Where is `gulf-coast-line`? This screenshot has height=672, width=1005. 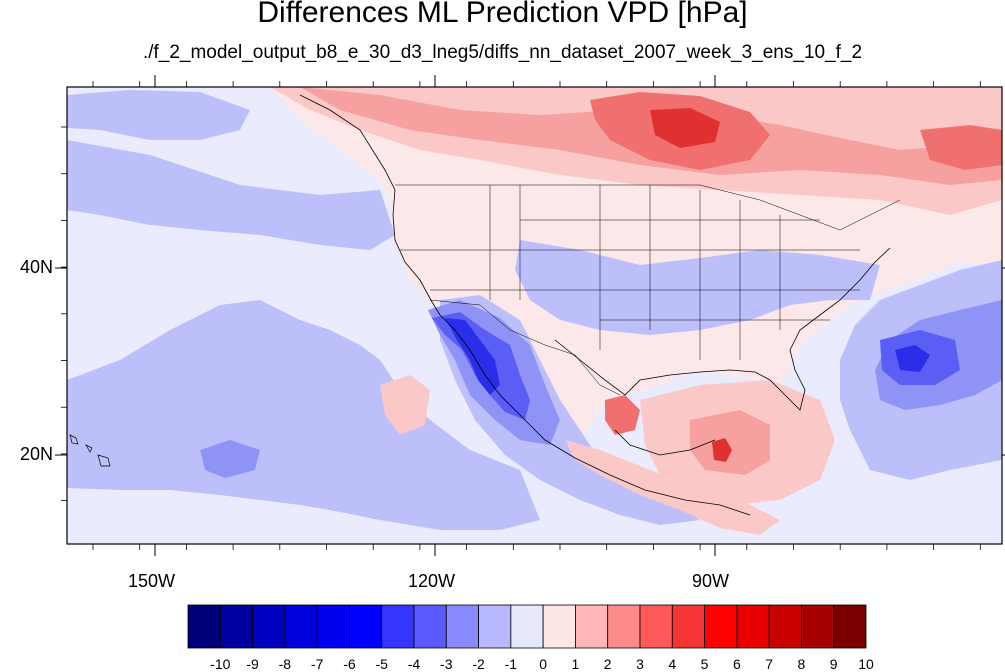
gulf-coast-line is located at coordinates (722, 329).